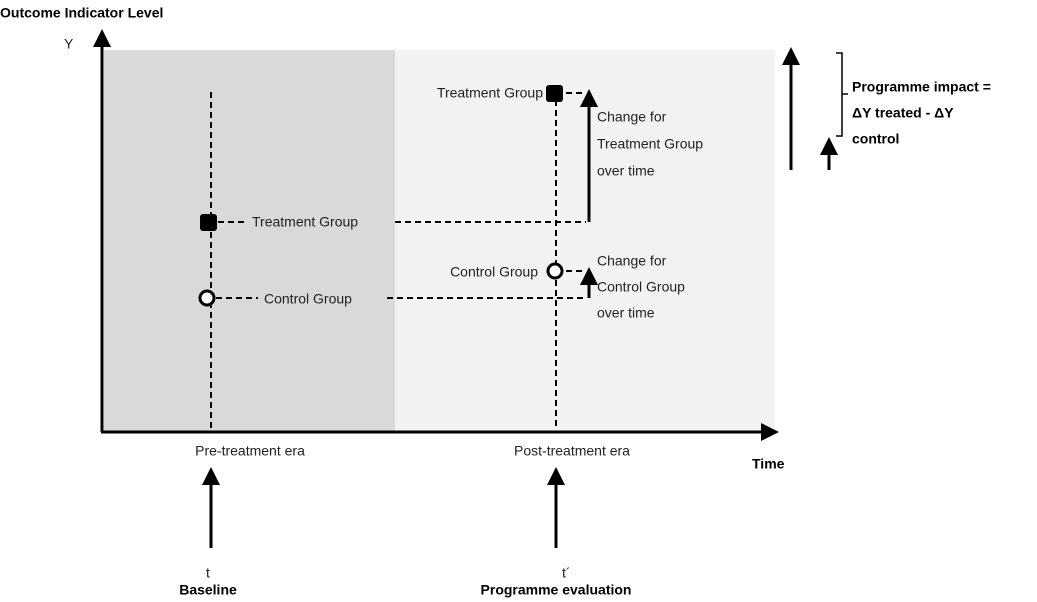 This screenshot has width=1037, height=602. I want to click on x-axis-title: Time, so click(768, 464).